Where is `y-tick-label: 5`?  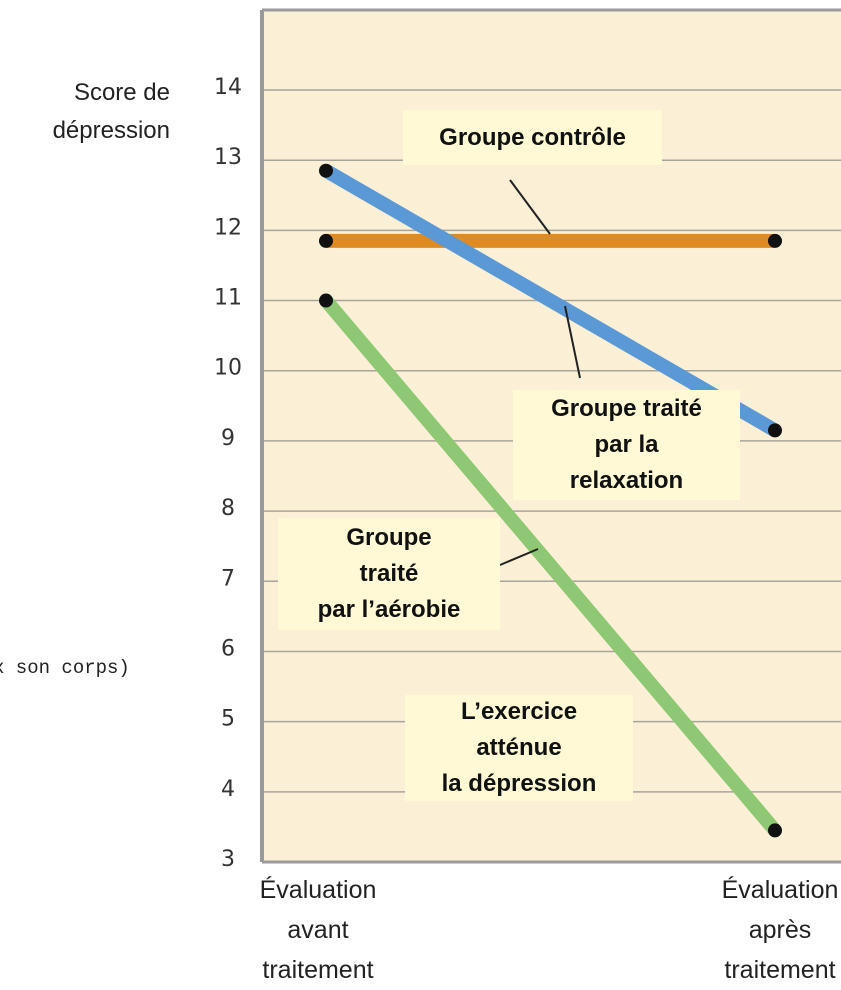 y-tick-label: 5 is located at coordinates (228, 719).